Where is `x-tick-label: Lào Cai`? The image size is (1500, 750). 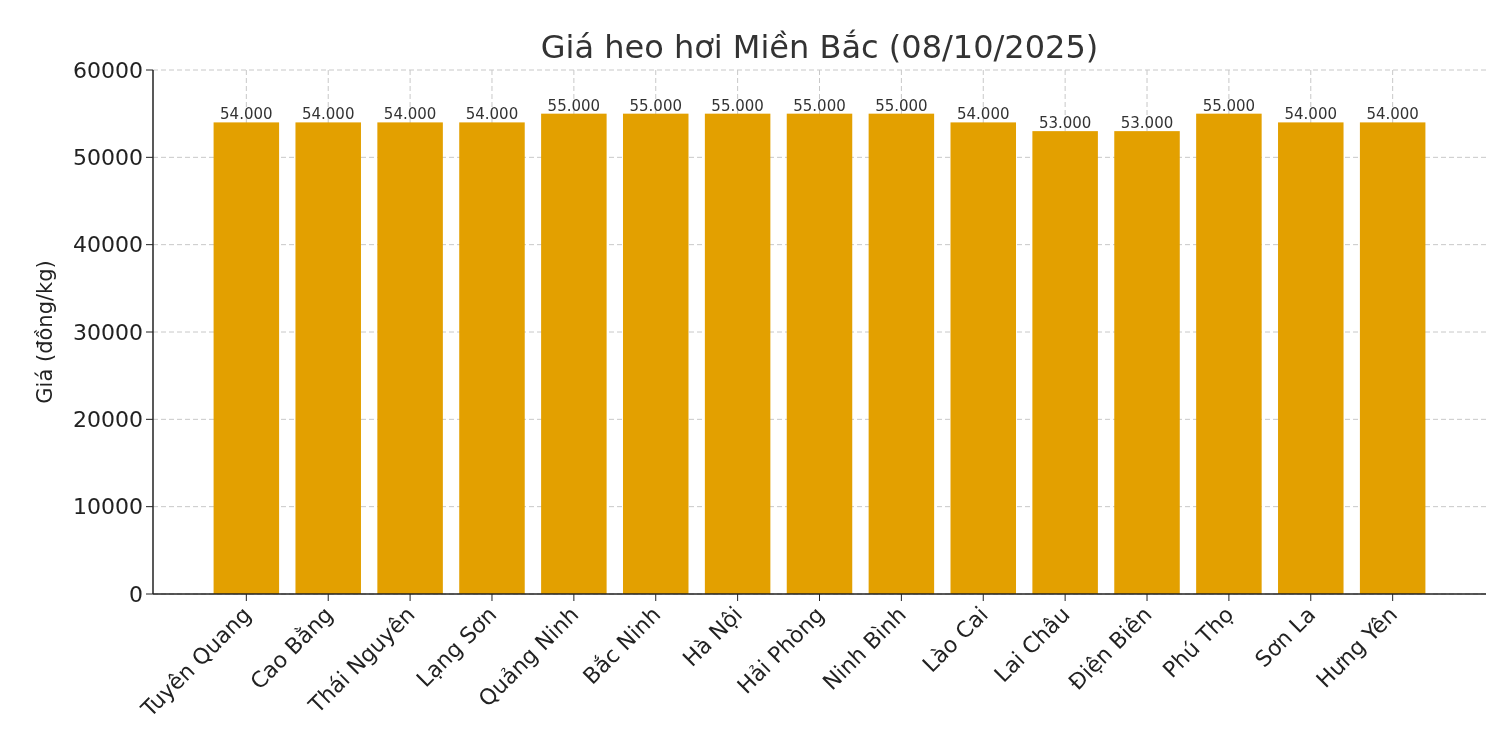
x-tick-label: Lào Cai is located at coordinates (955, 639).